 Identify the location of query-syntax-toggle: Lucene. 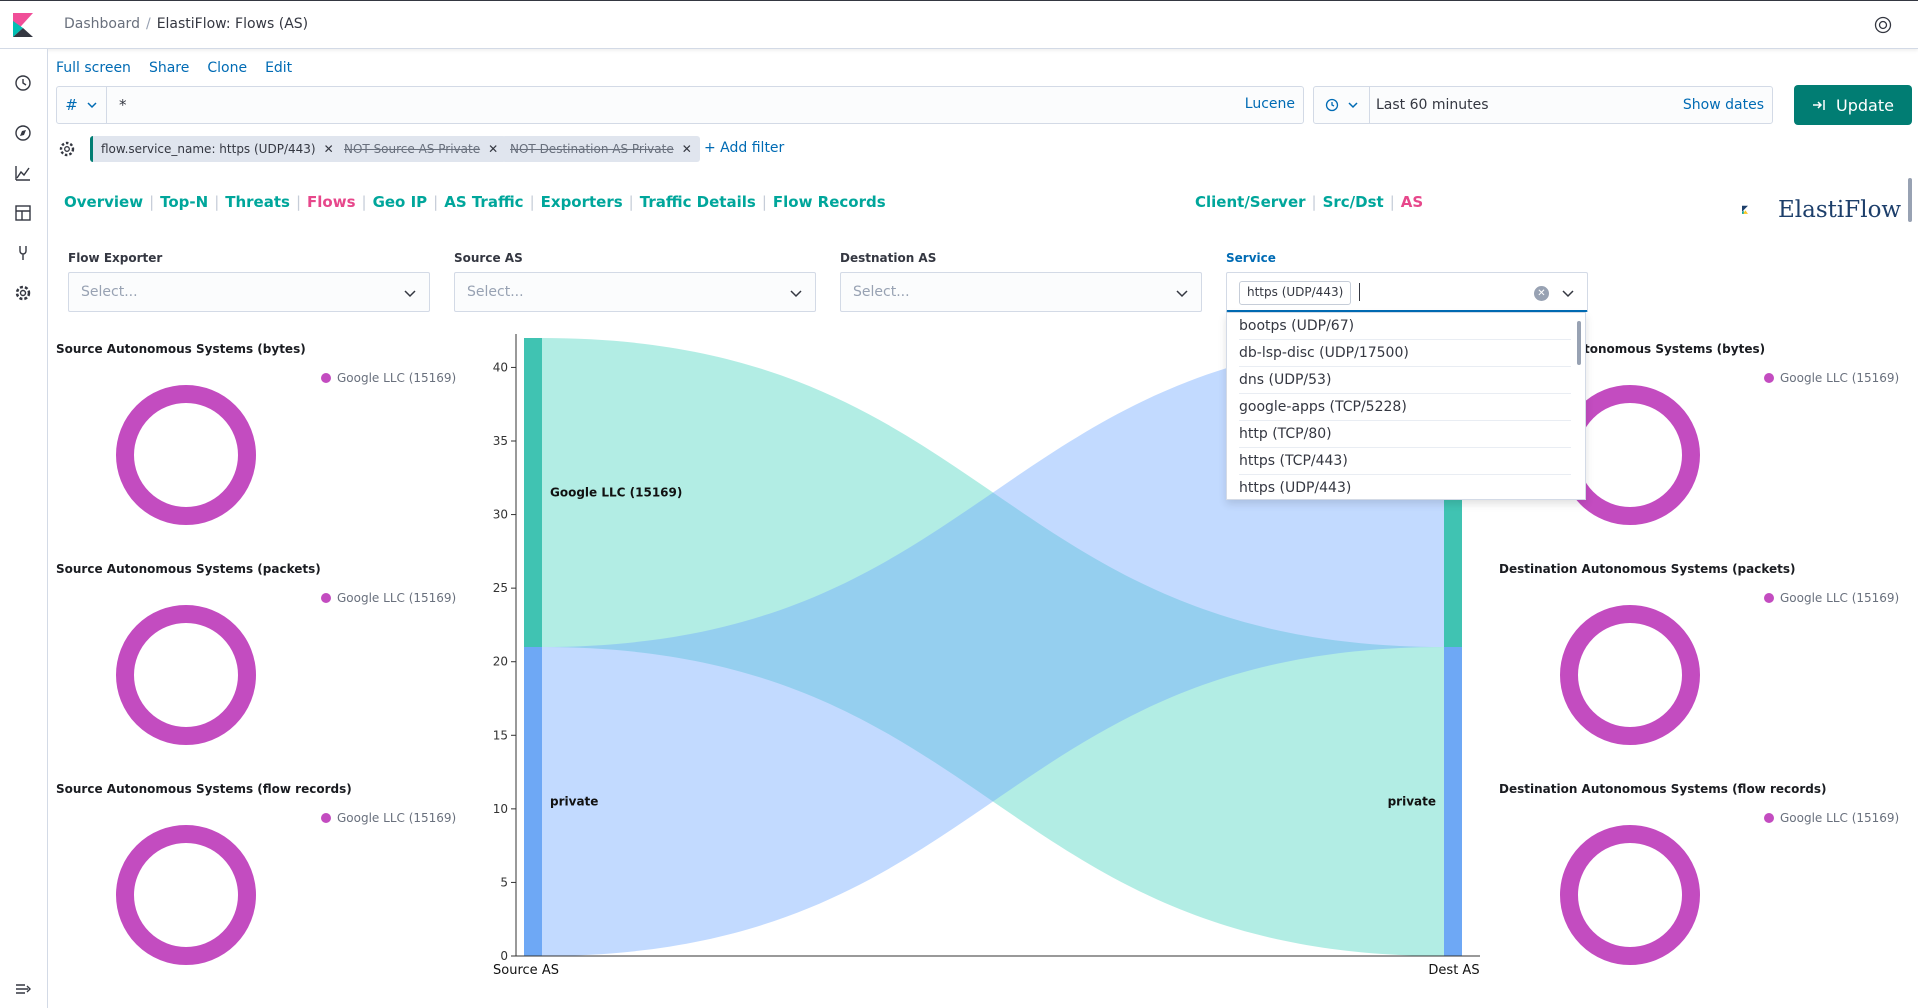
(1269, 104).